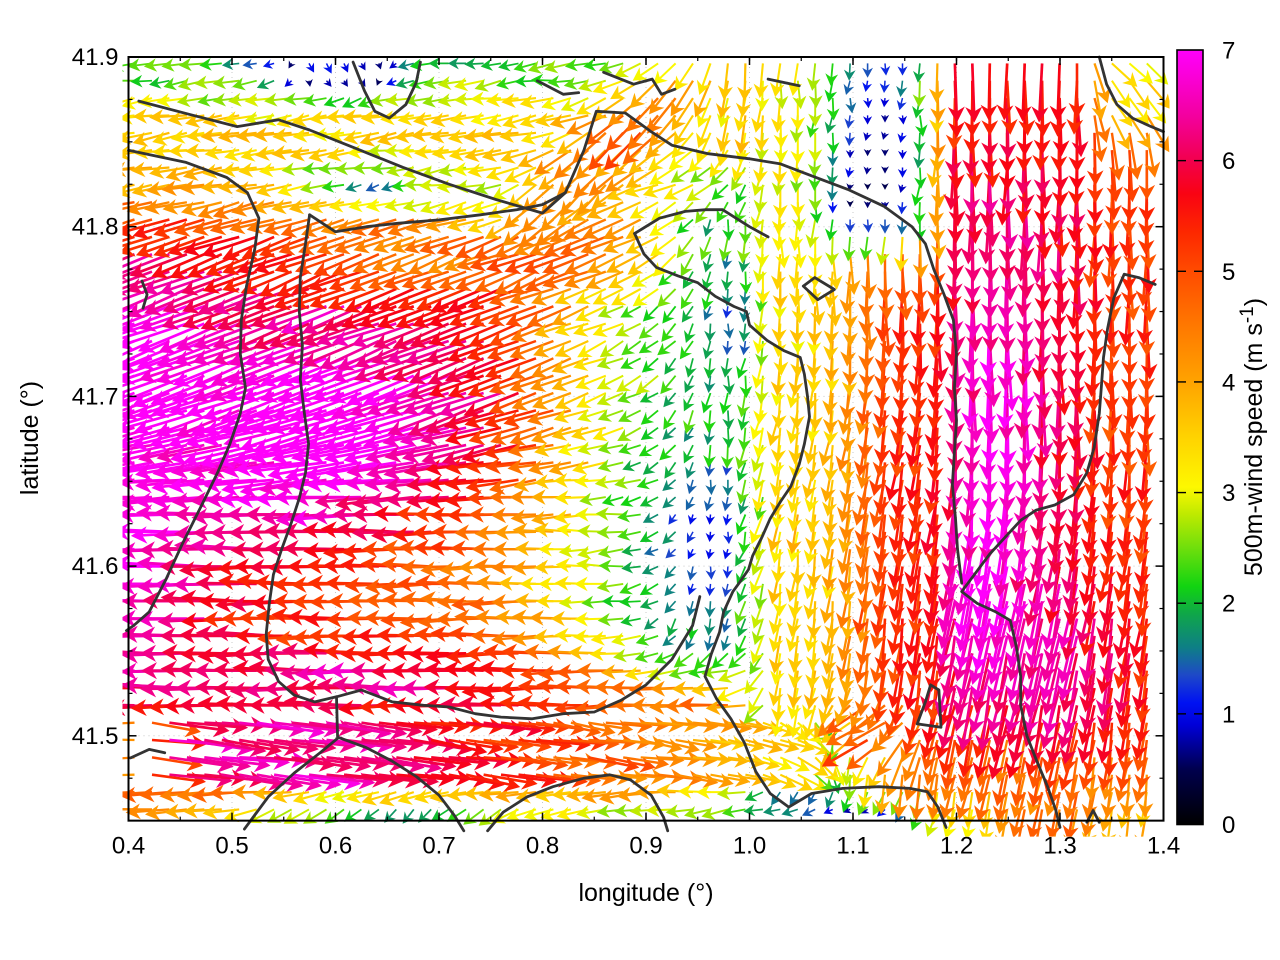 The width and height of the screenshot is (1280, 960). I want to click on x-tick-label: 1.3, so click(1059, 846).